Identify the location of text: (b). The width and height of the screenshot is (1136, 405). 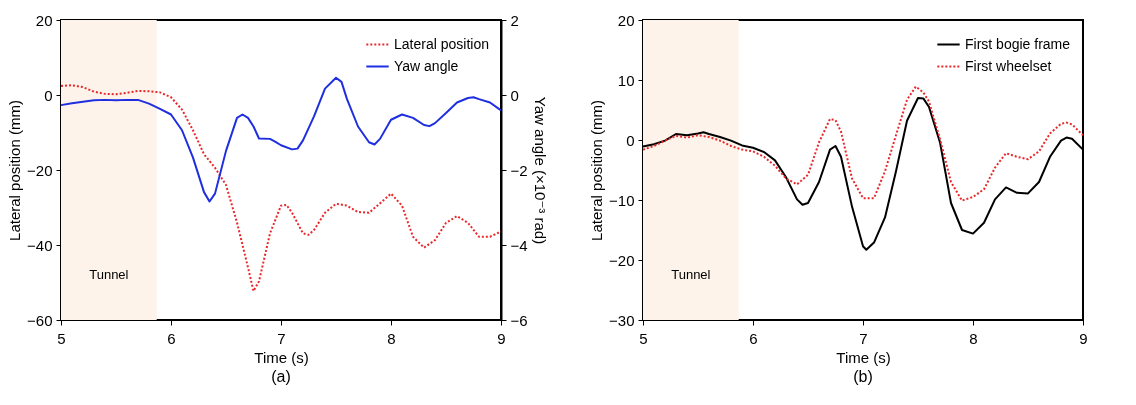
(863, 376).